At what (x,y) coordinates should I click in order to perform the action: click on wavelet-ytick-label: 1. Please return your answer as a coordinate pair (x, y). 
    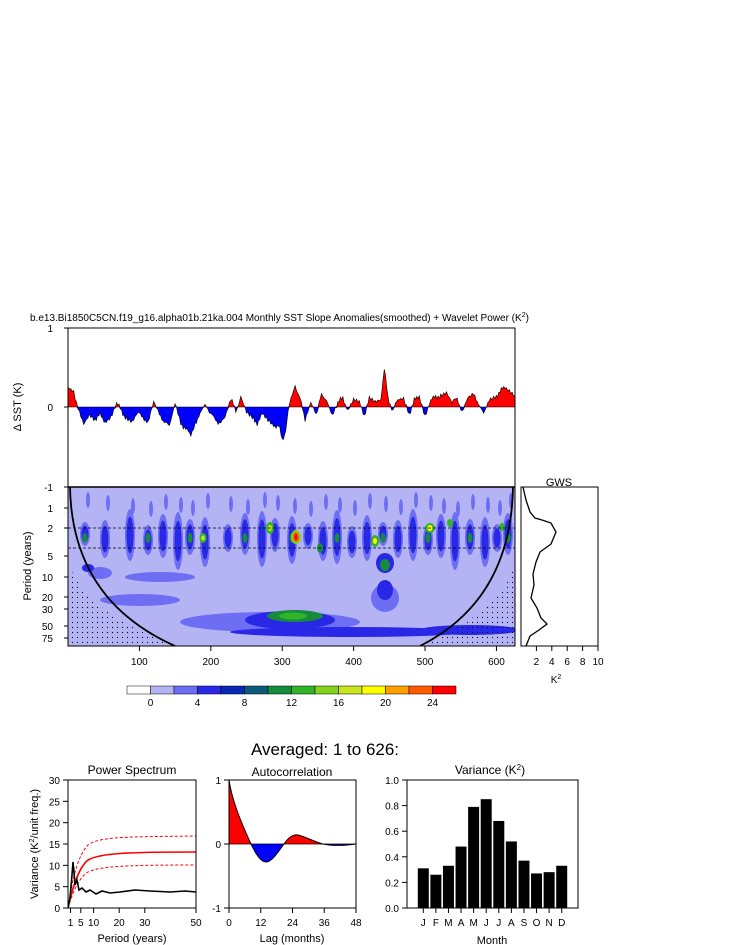
    Looking at the image, I should click on (50, 509).